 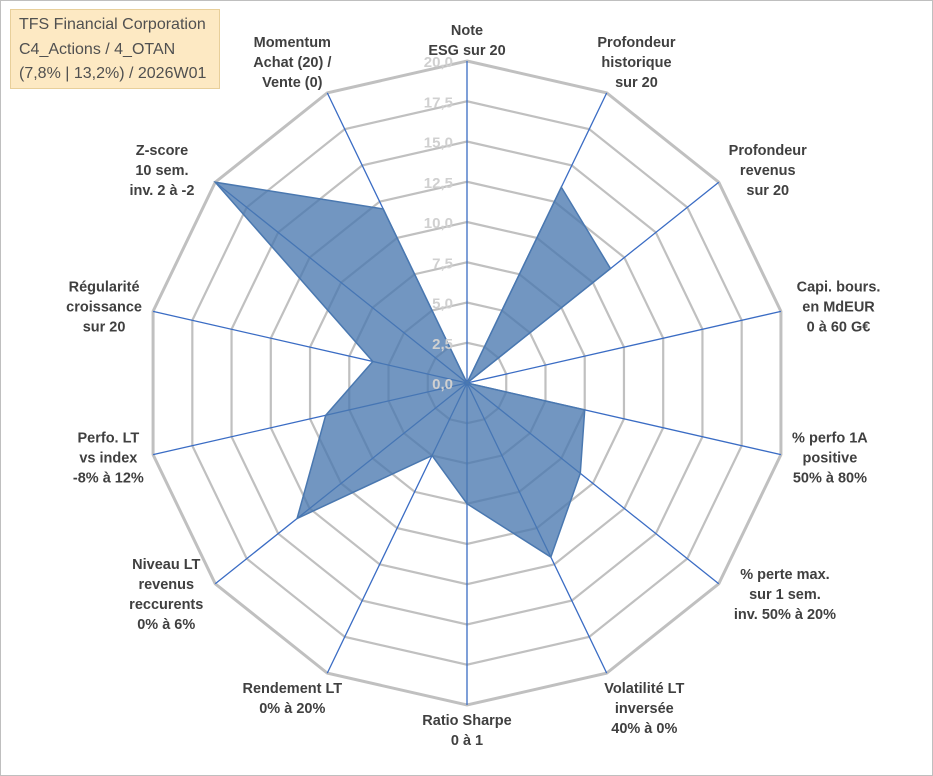 I want to click on axis-label-6: Volatilité LT inversée 40% à 0%, so click(x=644, y=709).